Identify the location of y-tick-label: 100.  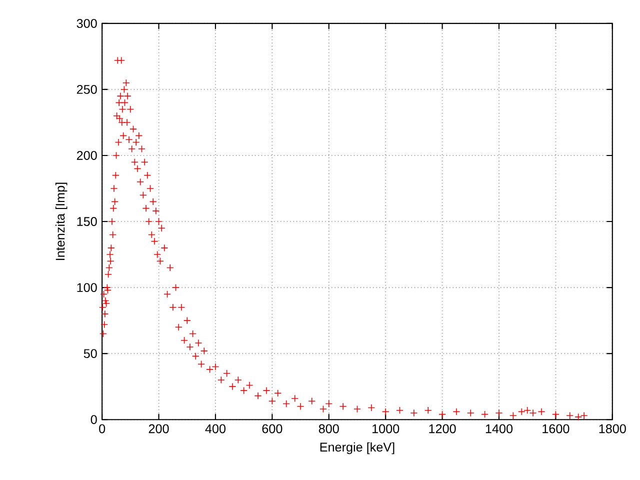
(87, 287).